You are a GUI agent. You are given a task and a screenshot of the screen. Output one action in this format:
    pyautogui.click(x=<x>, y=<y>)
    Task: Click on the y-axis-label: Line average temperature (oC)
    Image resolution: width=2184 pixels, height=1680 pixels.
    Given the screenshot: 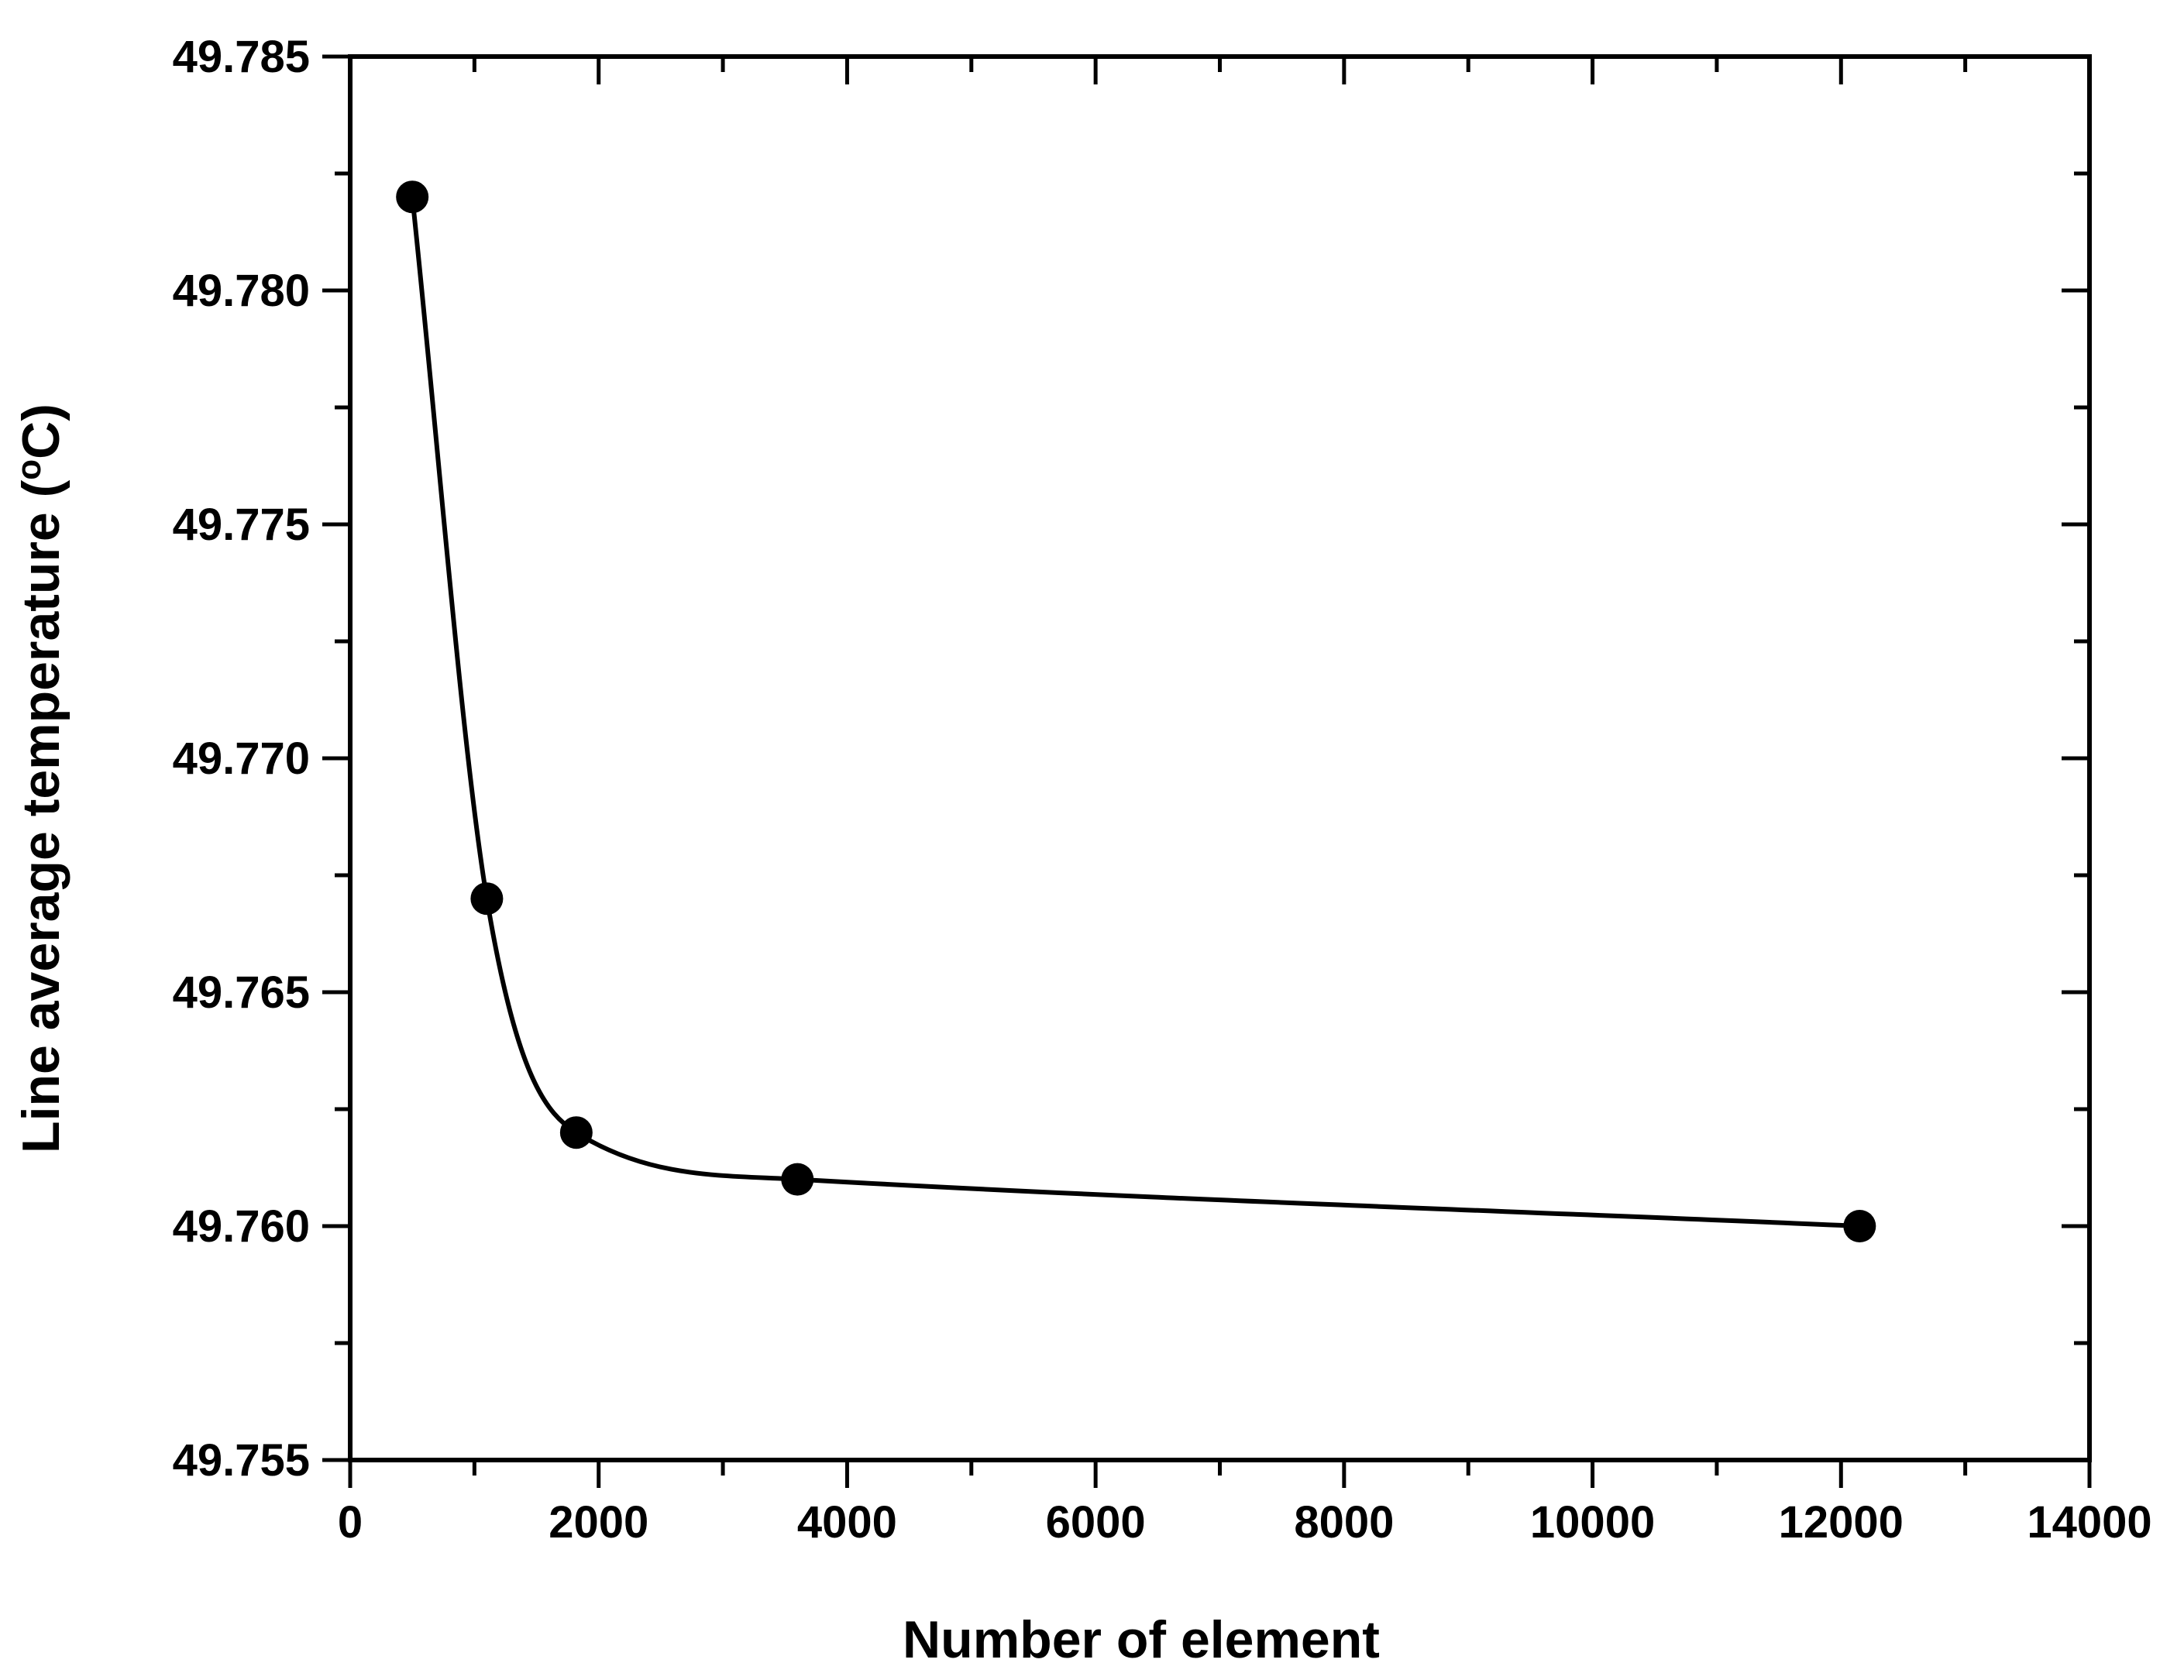 What is the action you would take?
    pyautogui.click(x=40, y=778)
    